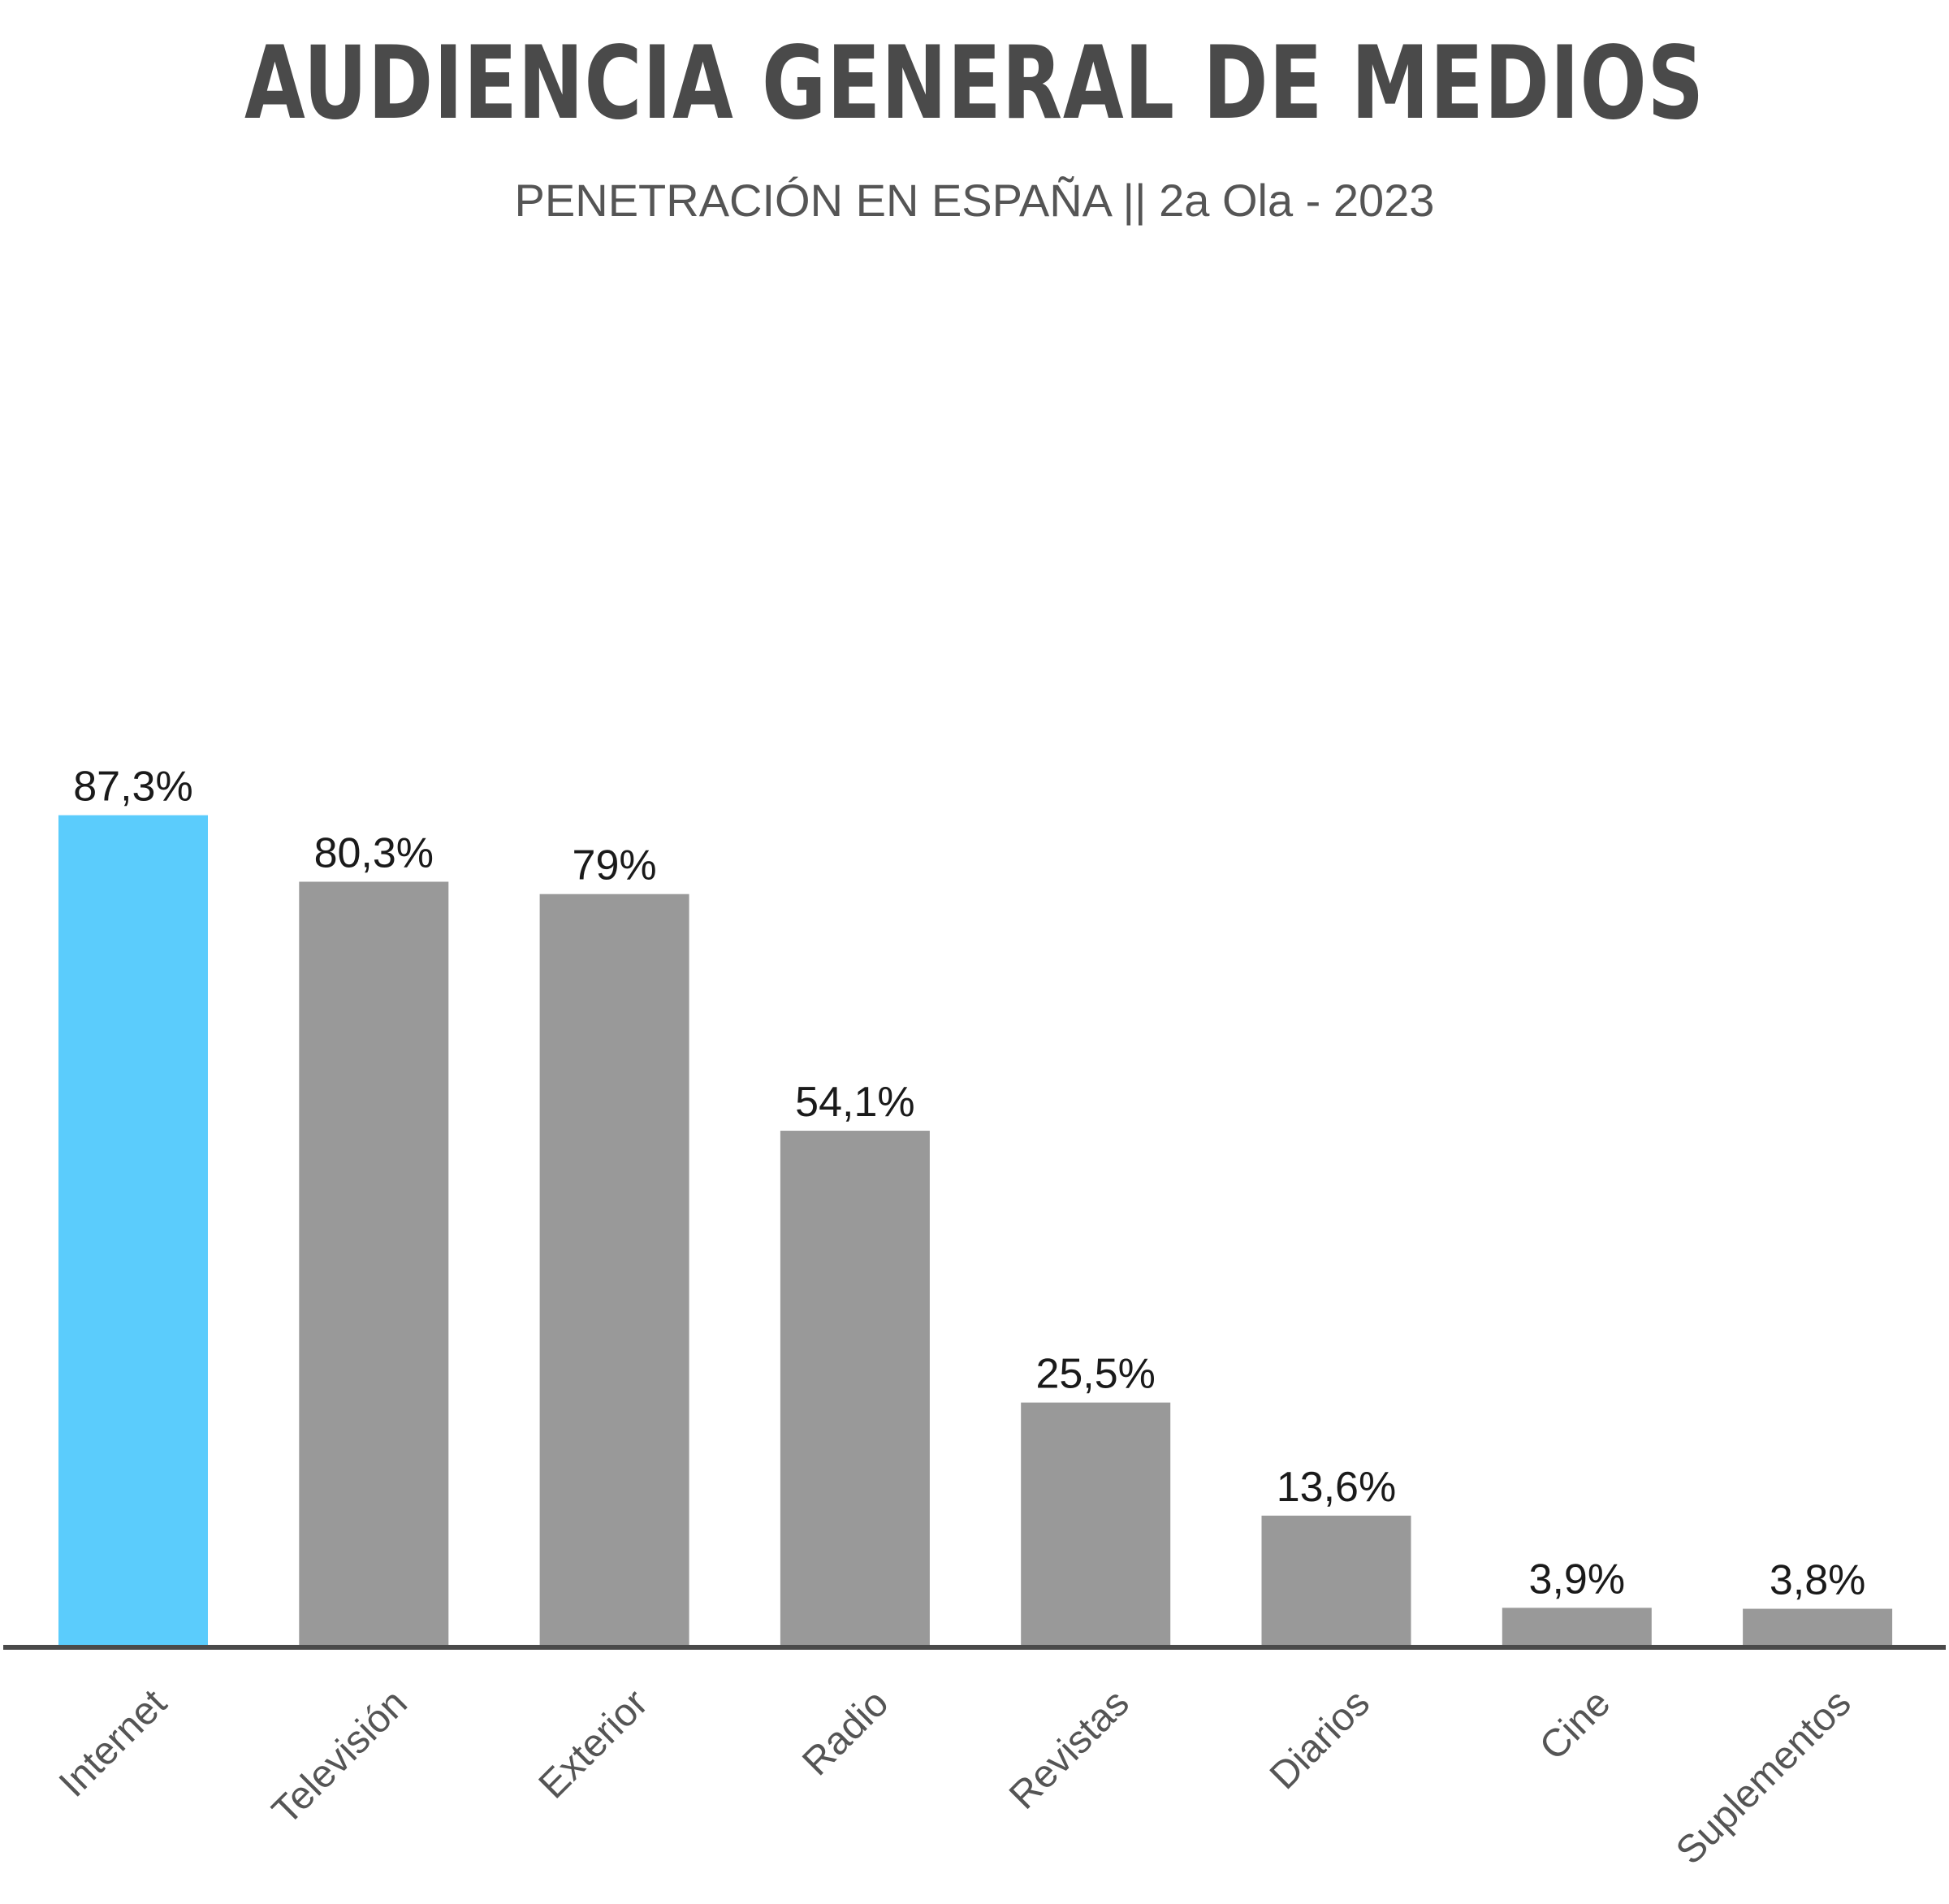  What do you see at coordinates (1096, 1523) in the screenshot?
I see `bar-revistas` at bounding box center [1096, 1523].